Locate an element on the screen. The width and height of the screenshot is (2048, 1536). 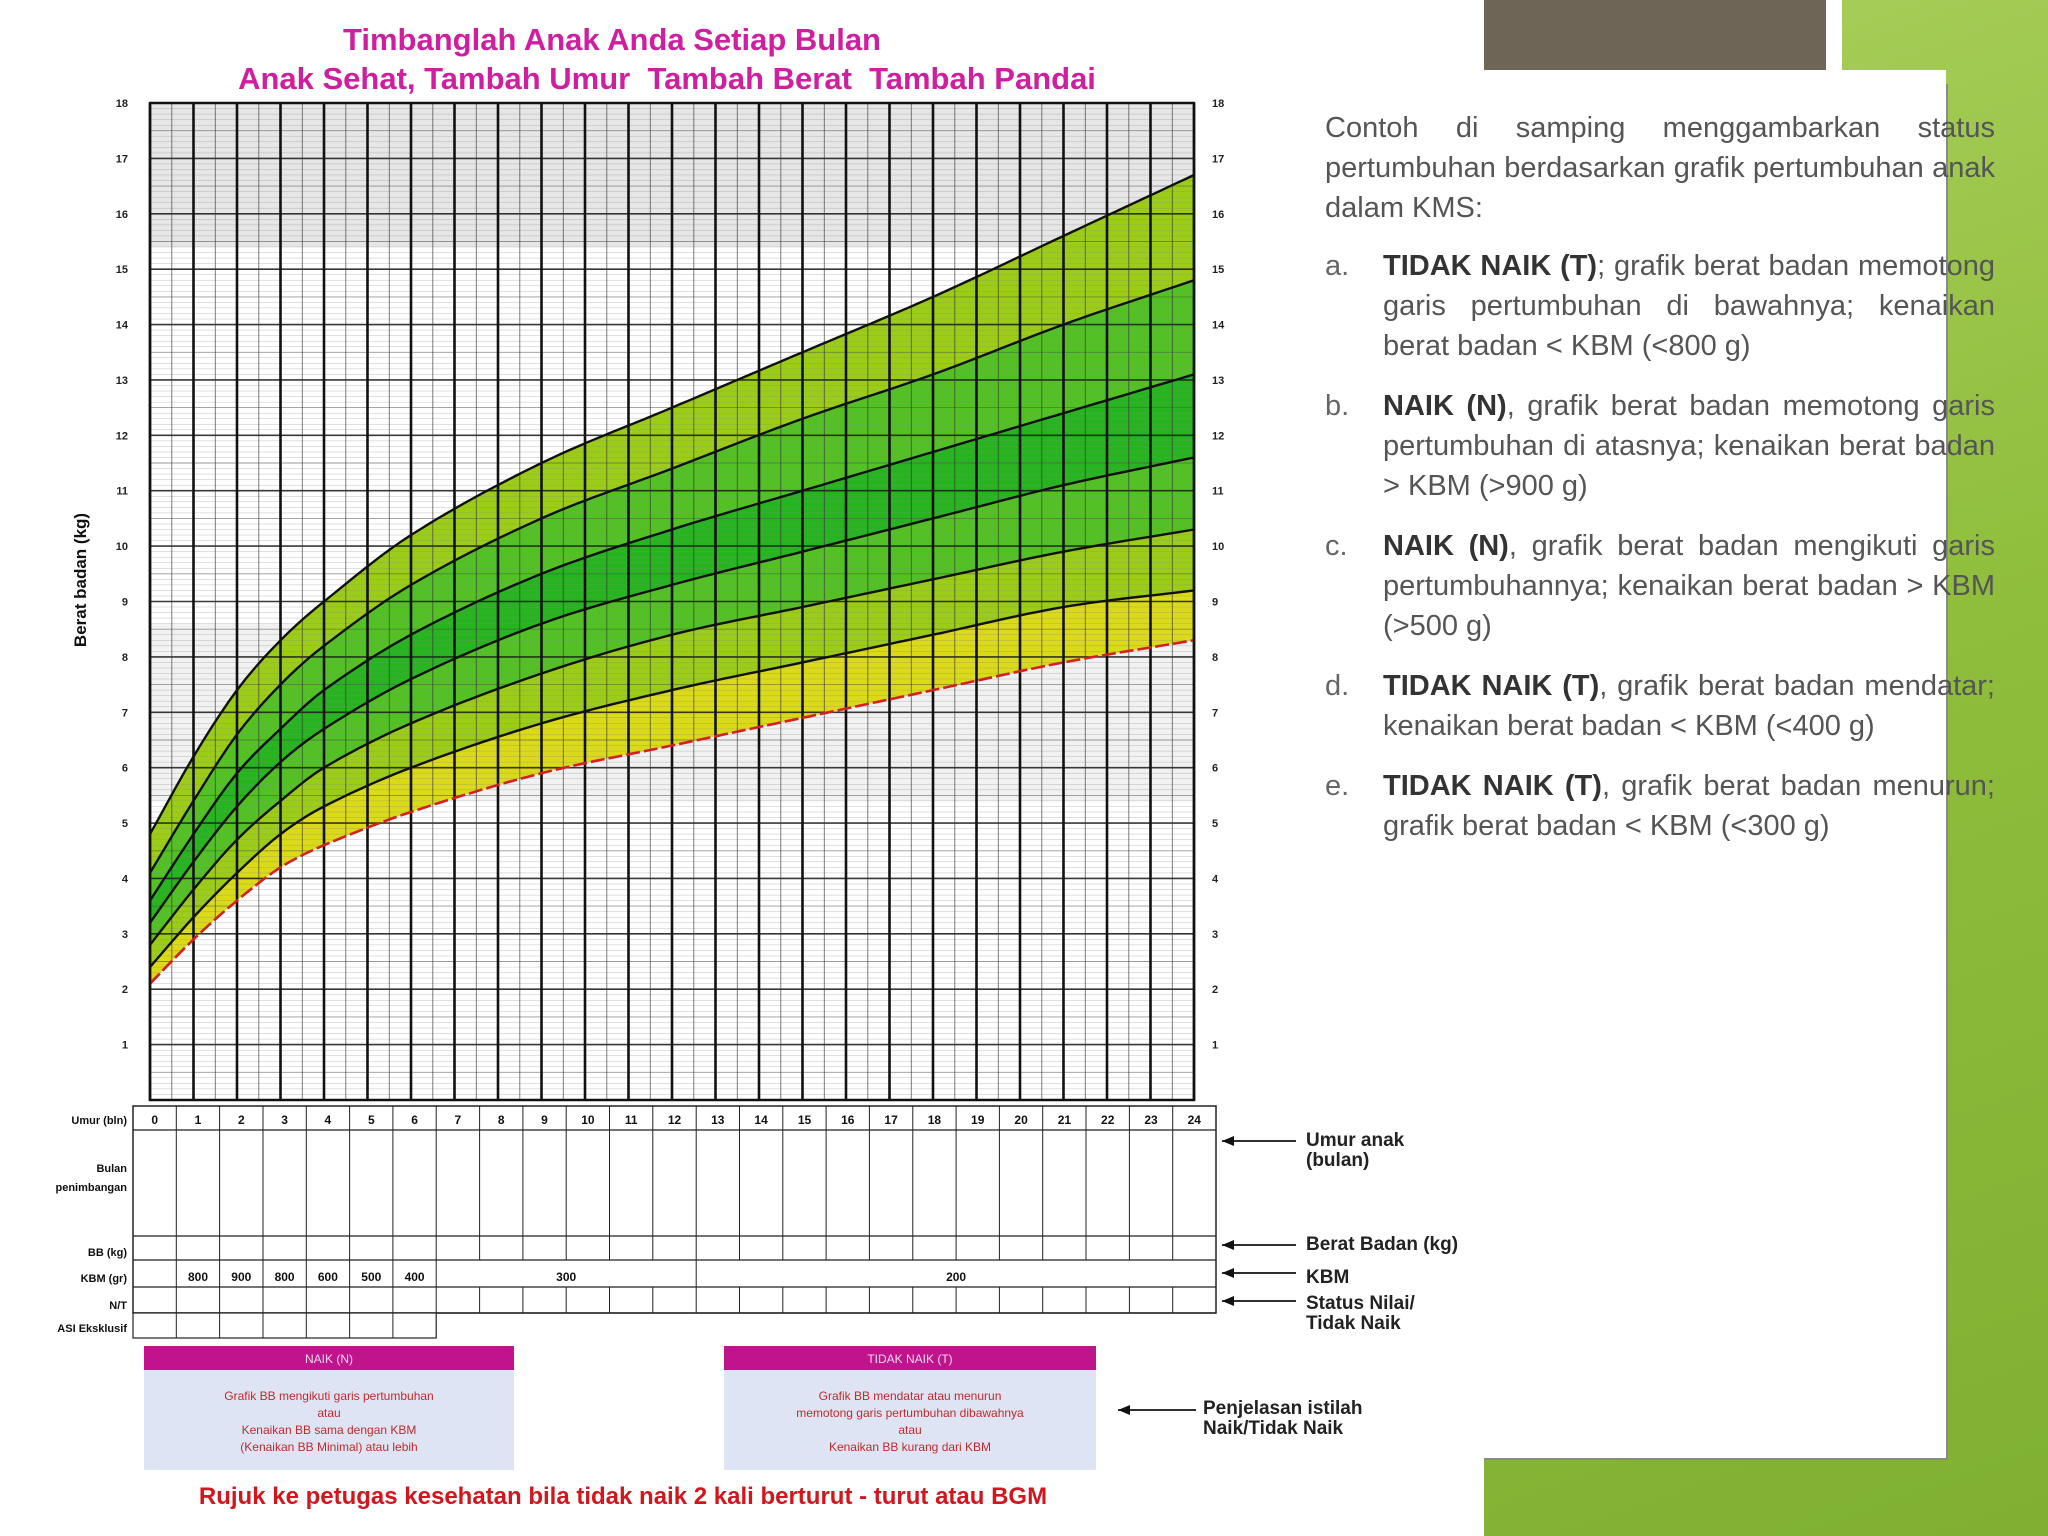
y-tick-label-left: 3 is located at coordinates (125, 935).